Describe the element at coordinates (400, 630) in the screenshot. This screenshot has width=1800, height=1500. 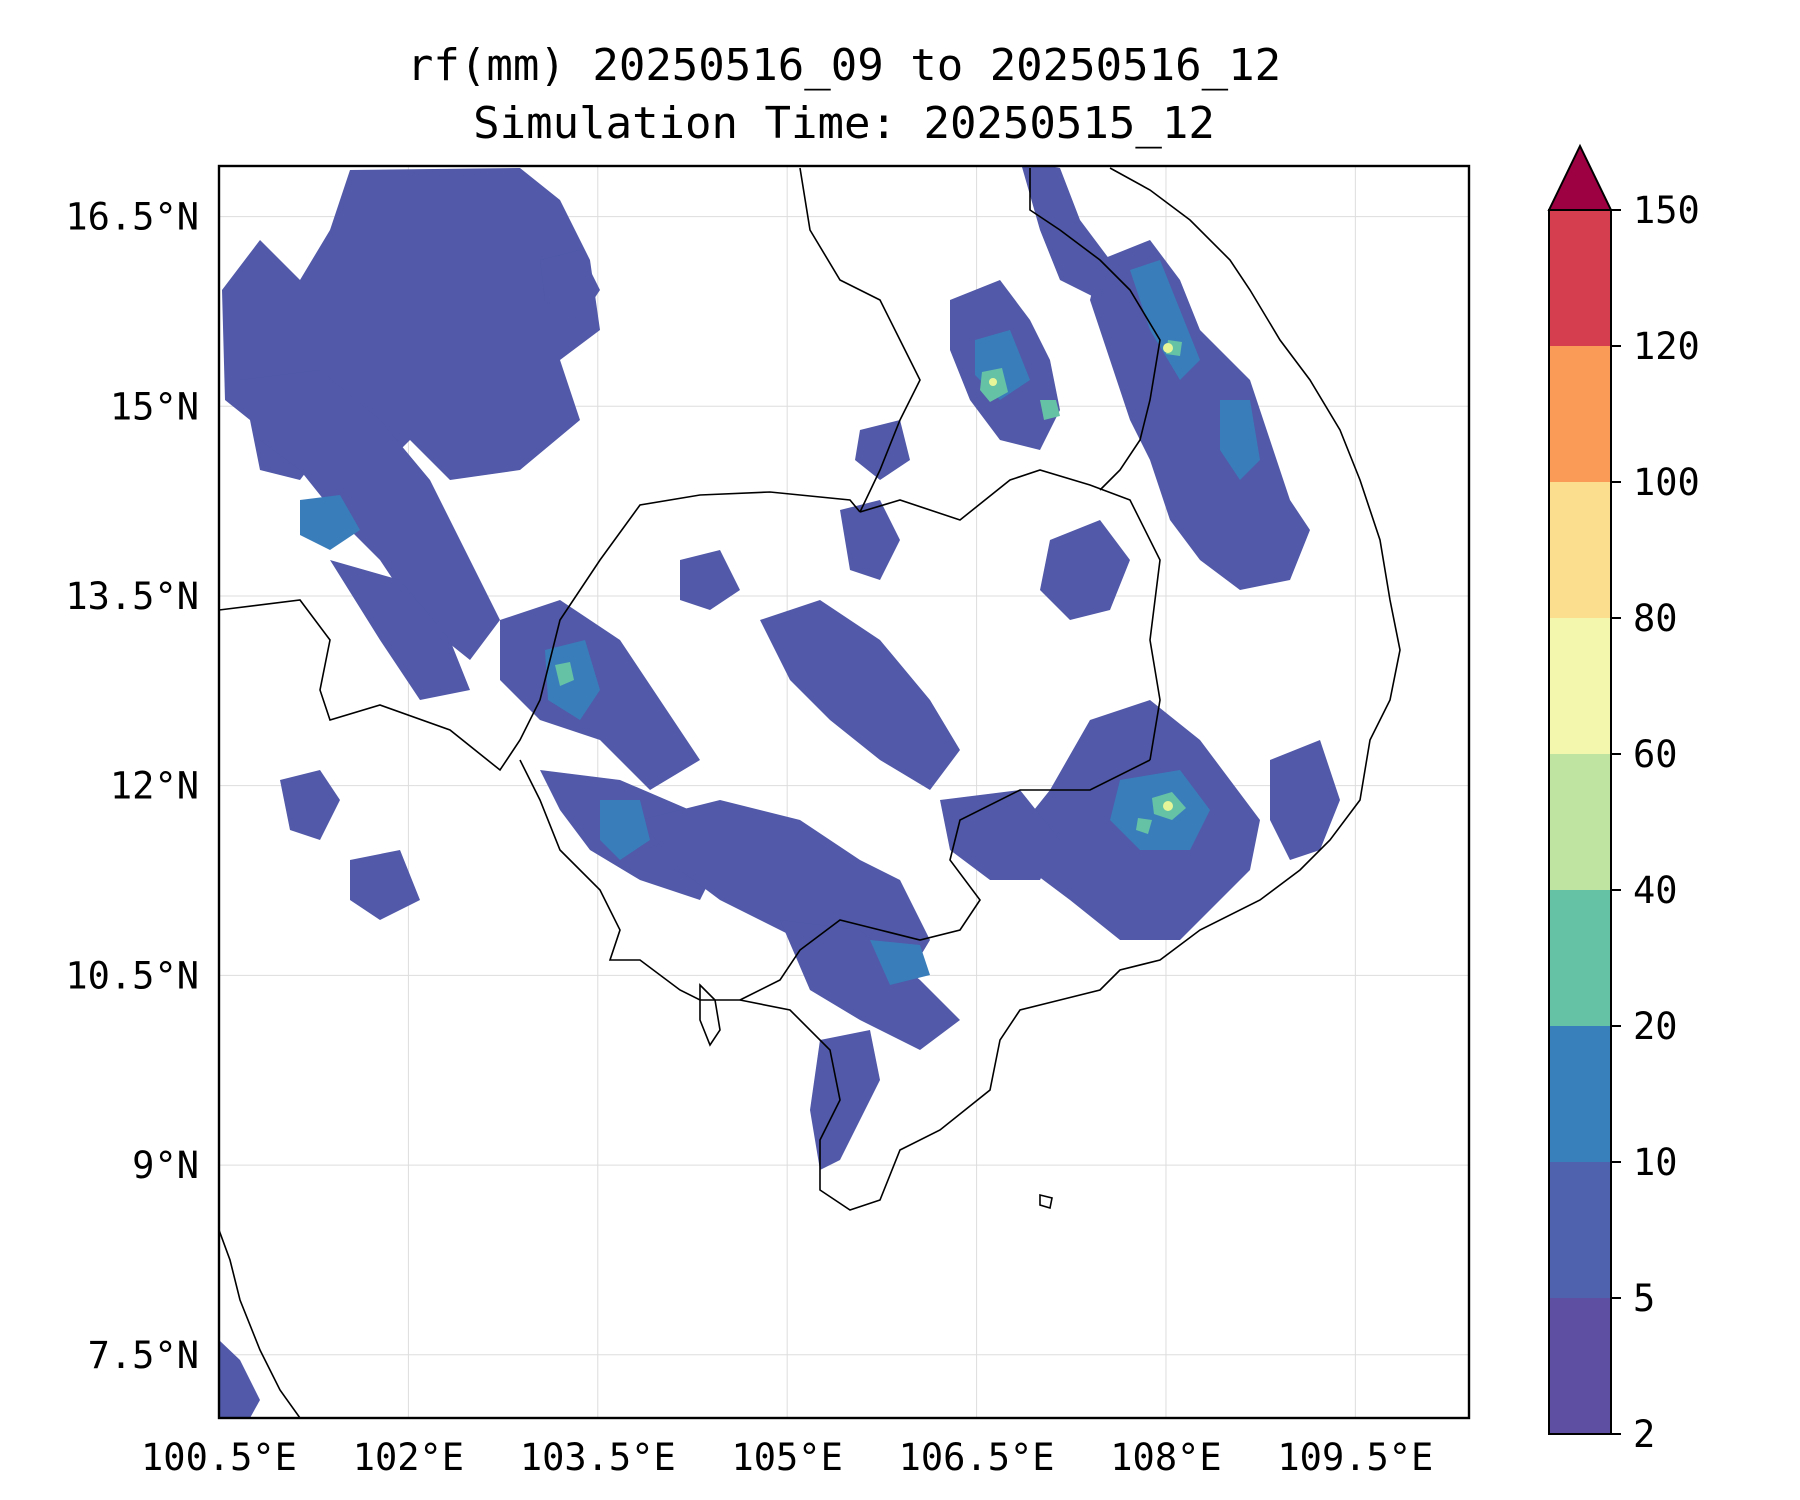
I see `rain-thai-coast` at that location.